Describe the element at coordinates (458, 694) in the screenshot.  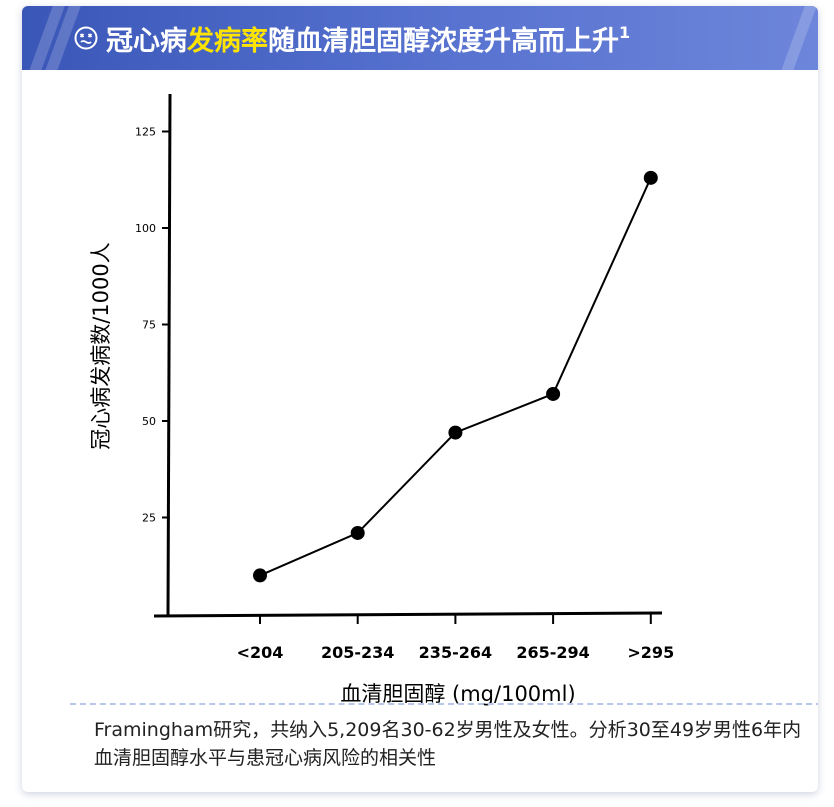
I see `x-axis-label: 血清胆固醇 (mg/100ml)` at that location.